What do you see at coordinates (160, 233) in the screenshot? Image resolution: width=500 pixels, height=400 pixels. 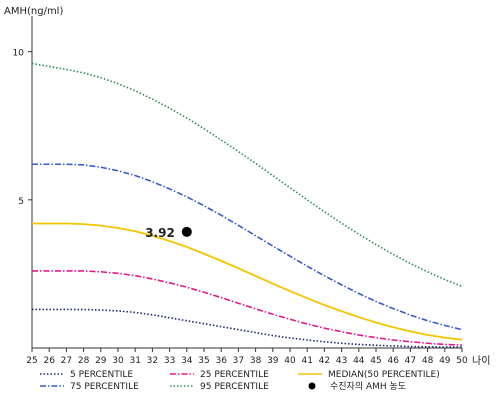 I see `patient-amh-value-label: 3.92` at bounding box center [160, 233].